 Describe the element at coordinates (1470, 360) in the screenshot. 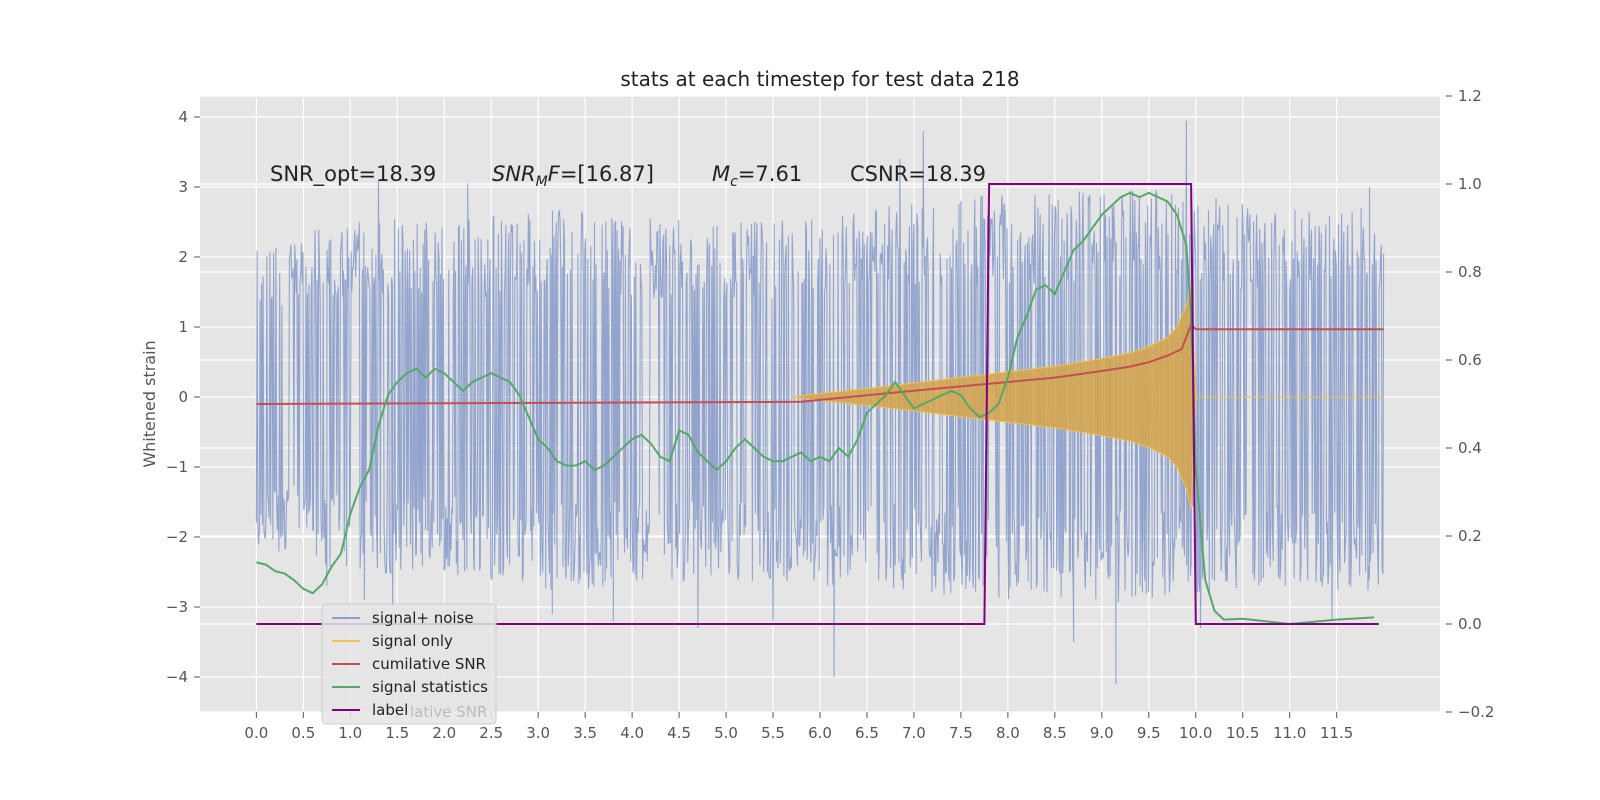

I see `y2-tick-label: 0.6` at that location.